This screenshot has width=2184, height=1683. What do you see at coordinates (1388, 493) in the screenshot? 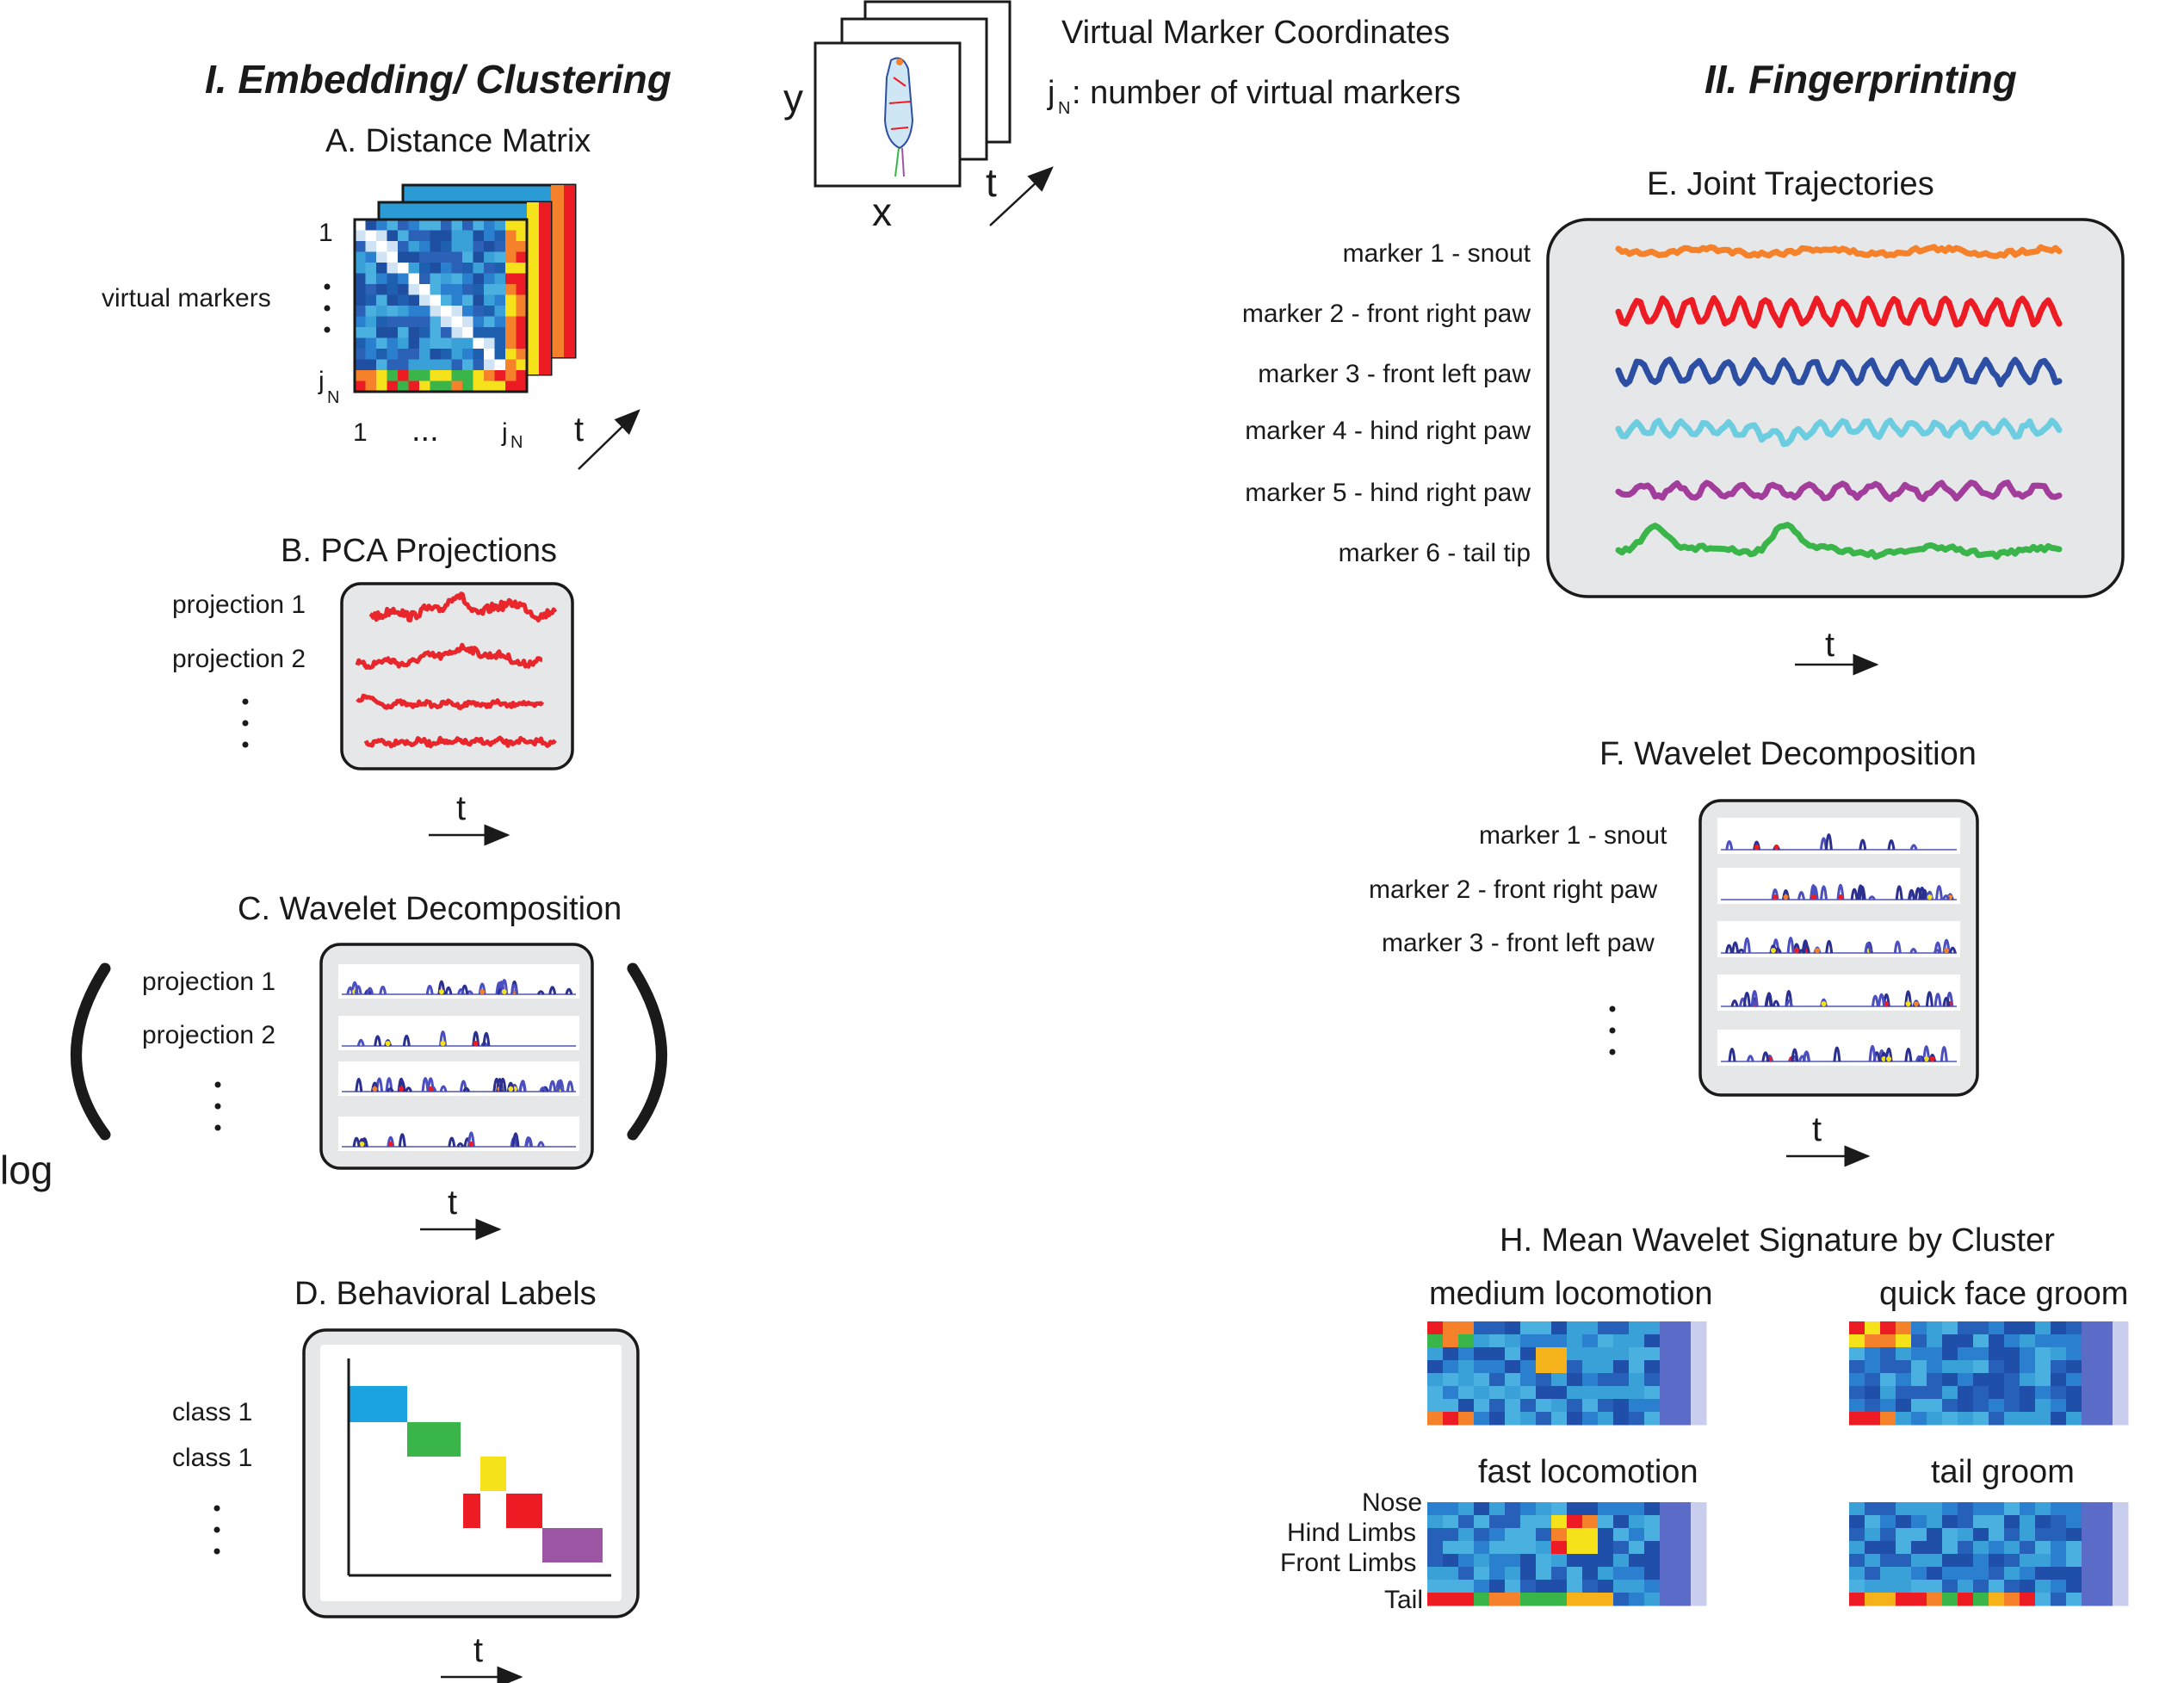
I see `joint-label: marker 5 - hind right paw` at bounding box center [1388, 493].